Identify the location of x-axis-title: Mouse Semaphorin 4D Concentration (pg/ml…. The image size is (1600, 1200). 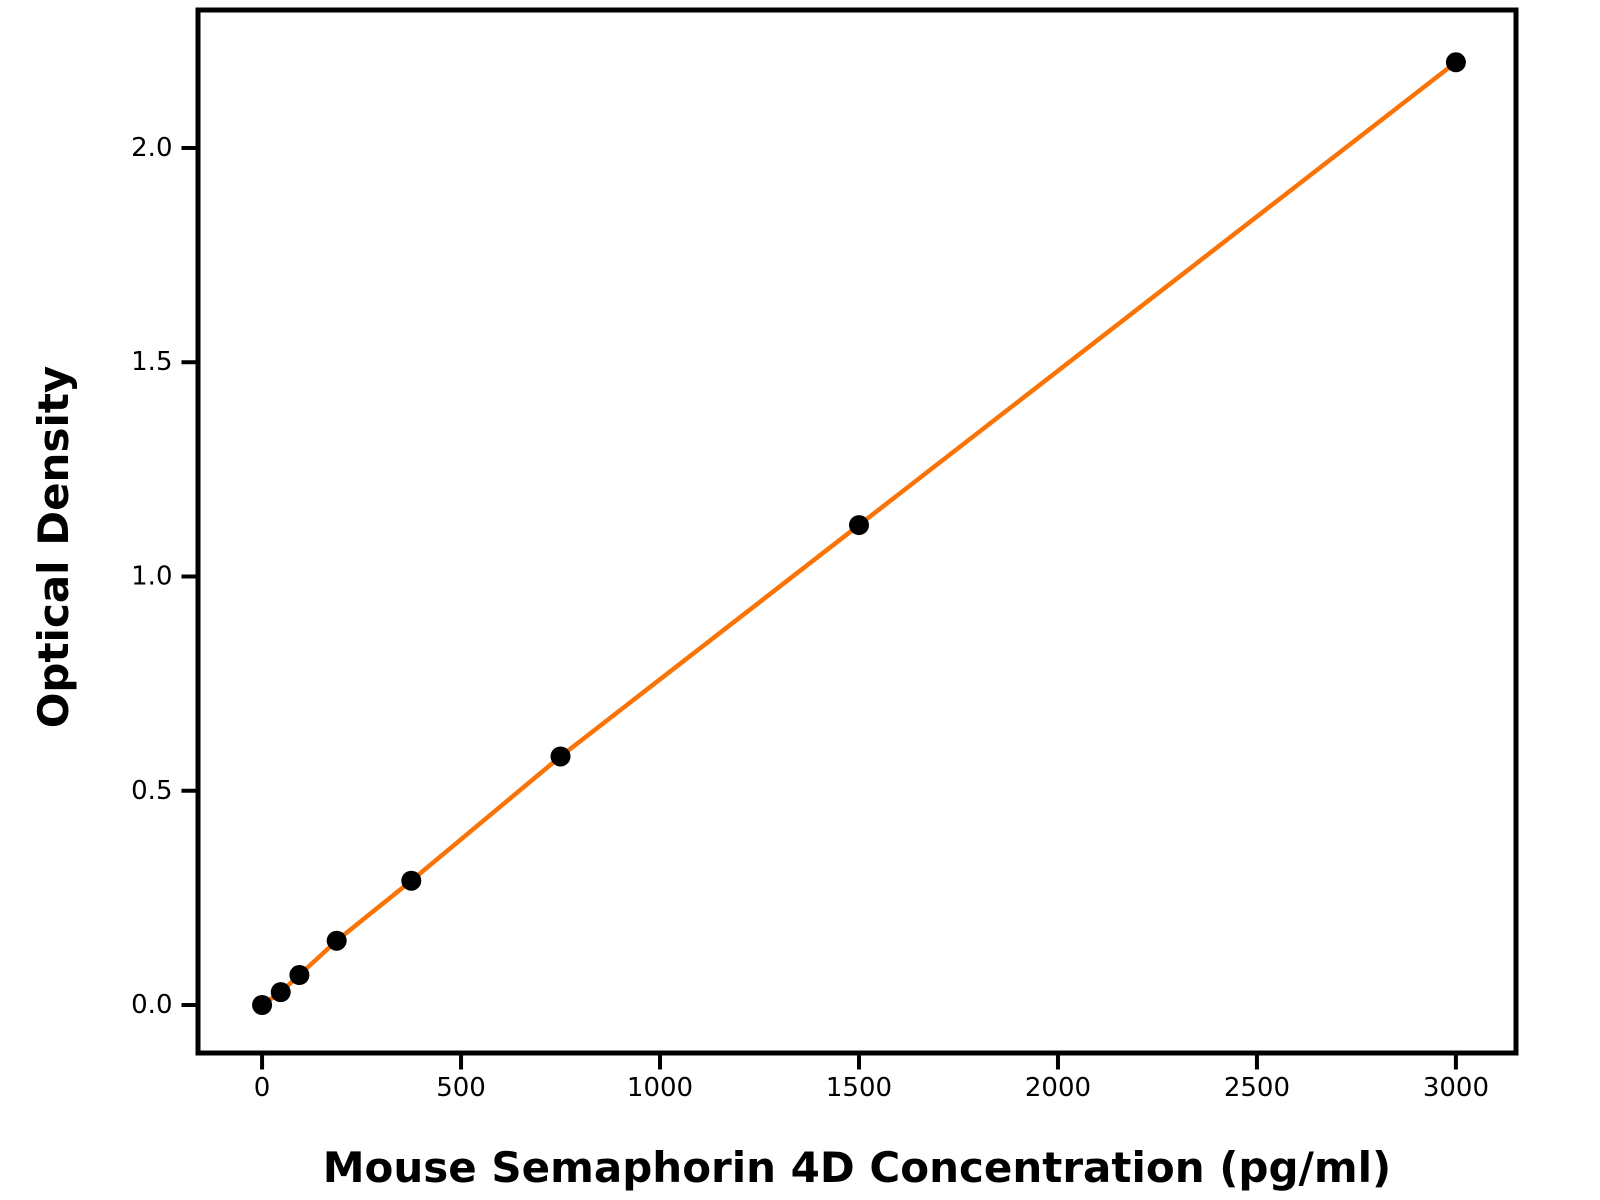
(857, 1167).